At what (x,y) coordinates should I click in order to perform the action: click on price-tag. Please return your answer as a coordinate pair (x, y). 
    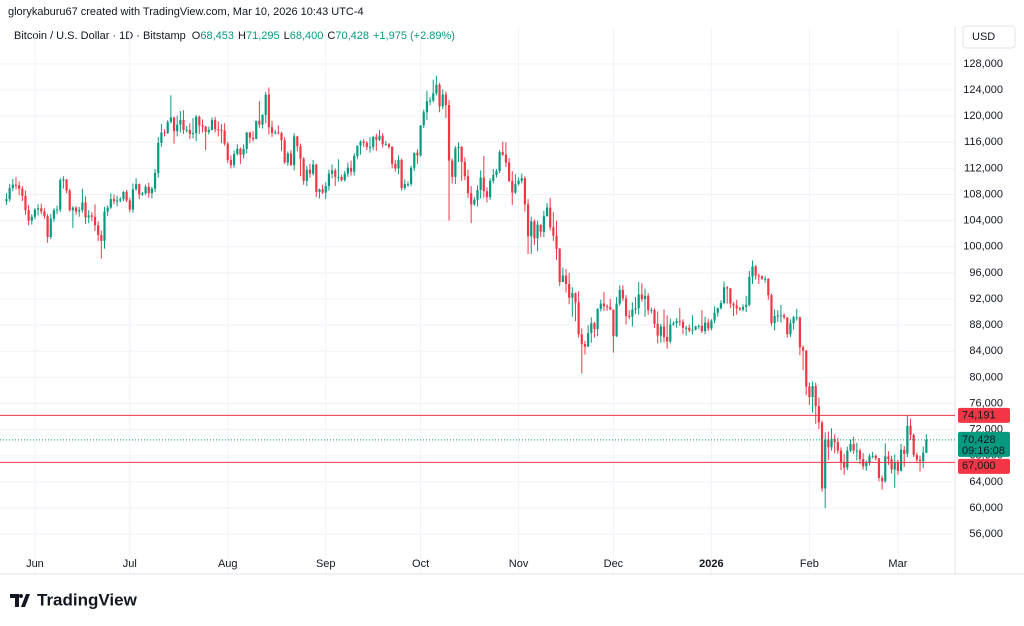
    Looking at the image, I should click on (984, 466).